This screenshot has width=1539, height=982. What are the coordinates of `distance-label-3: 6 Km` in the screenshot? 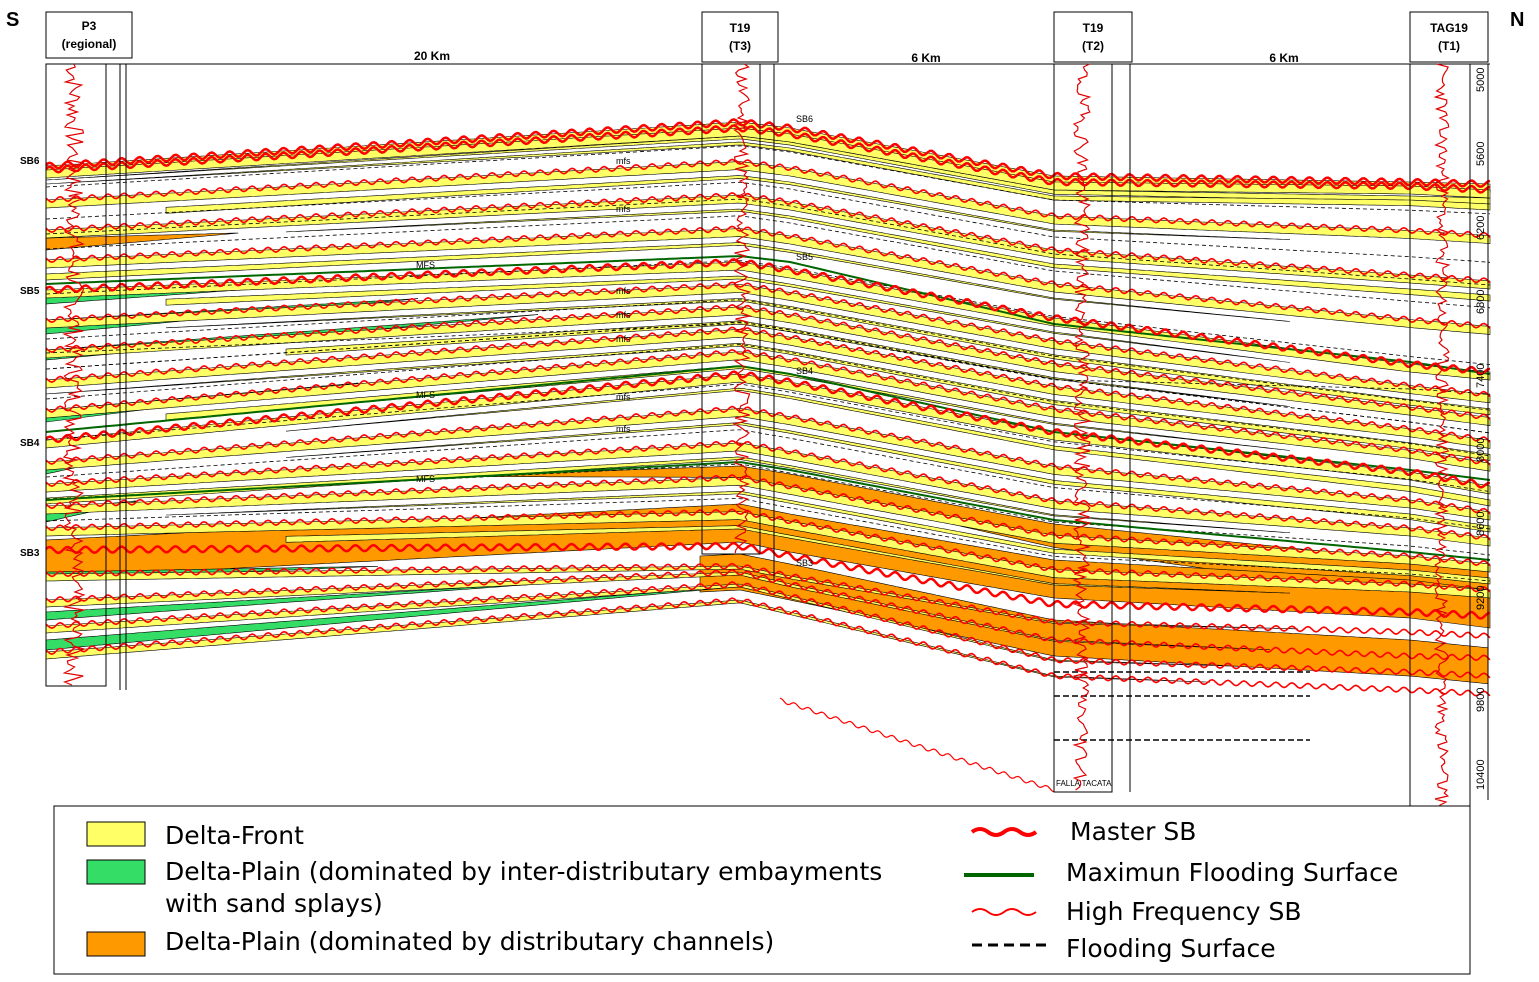 It's located at (1283, 58).